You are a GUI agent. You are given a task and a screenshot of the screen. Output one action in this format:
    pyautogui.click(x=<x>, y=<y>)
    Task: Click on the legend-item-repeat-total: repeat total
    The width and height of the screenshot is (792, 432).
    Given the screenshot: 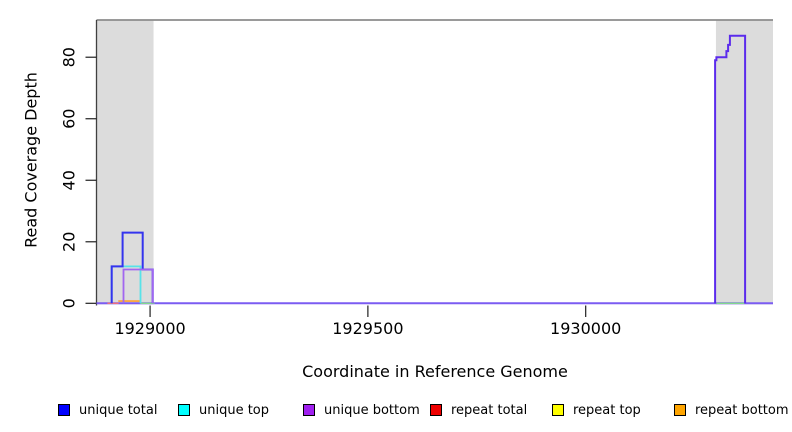 What is the action you would take?
    pyautogui.click(x=478, y=410)
    